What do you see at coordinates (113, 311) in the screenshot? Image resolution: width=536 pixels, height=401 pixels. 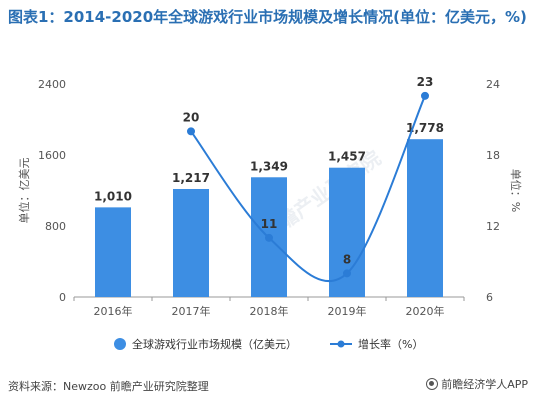 I see `x-tick-label: 2016年` at bounding box center [113, 311].